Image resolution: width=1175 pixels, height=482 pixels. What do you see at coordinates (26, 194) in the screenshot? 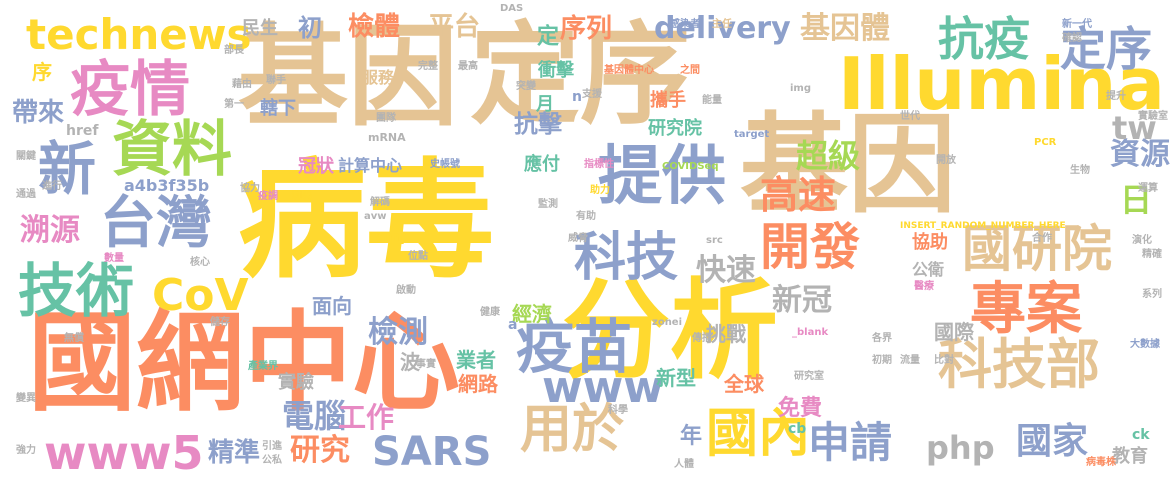
I see `word-tongguo: 通過` at bounding box center [26, 194].